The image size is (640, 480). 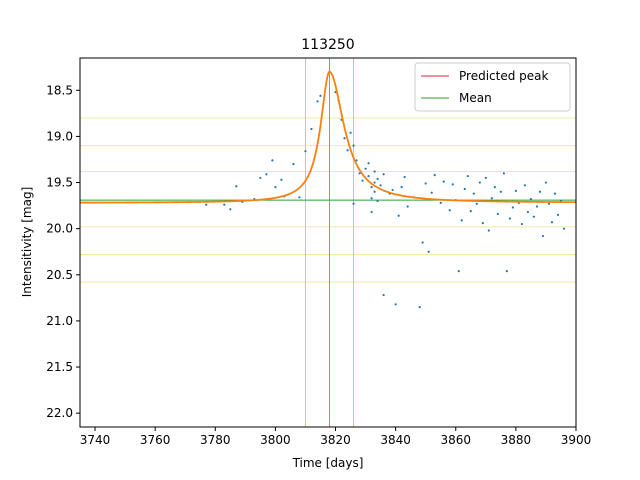 What do you see at coordinates (275, 440) in the screenshot?
I see `x-tick-label: 3800` at bounding box center [275, 440].